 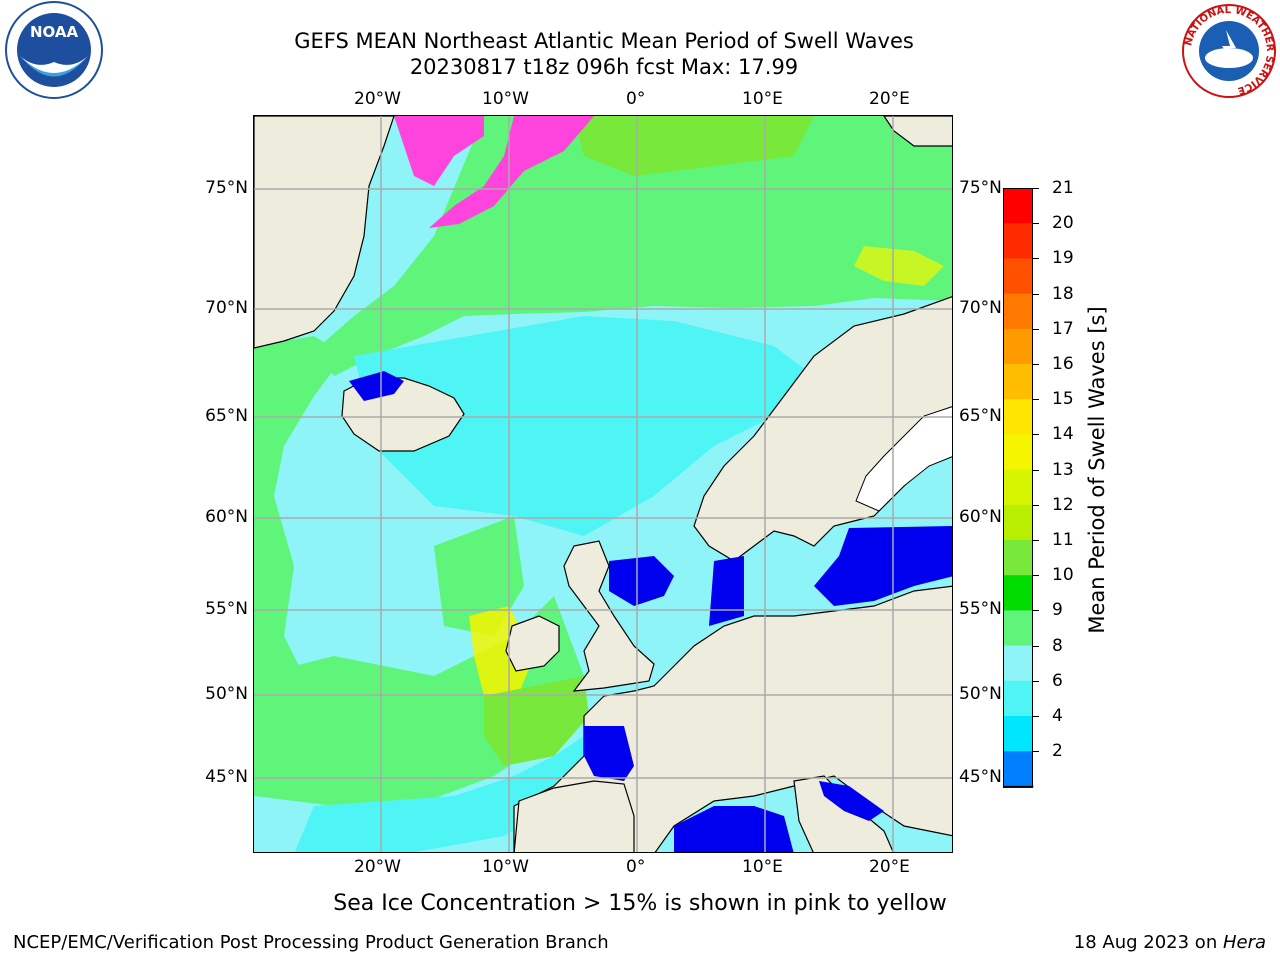 What do you see at coordinates (464, 794) in the screenshot?
I see `swell-region-cyan-south` at bounding box center [464, 794].